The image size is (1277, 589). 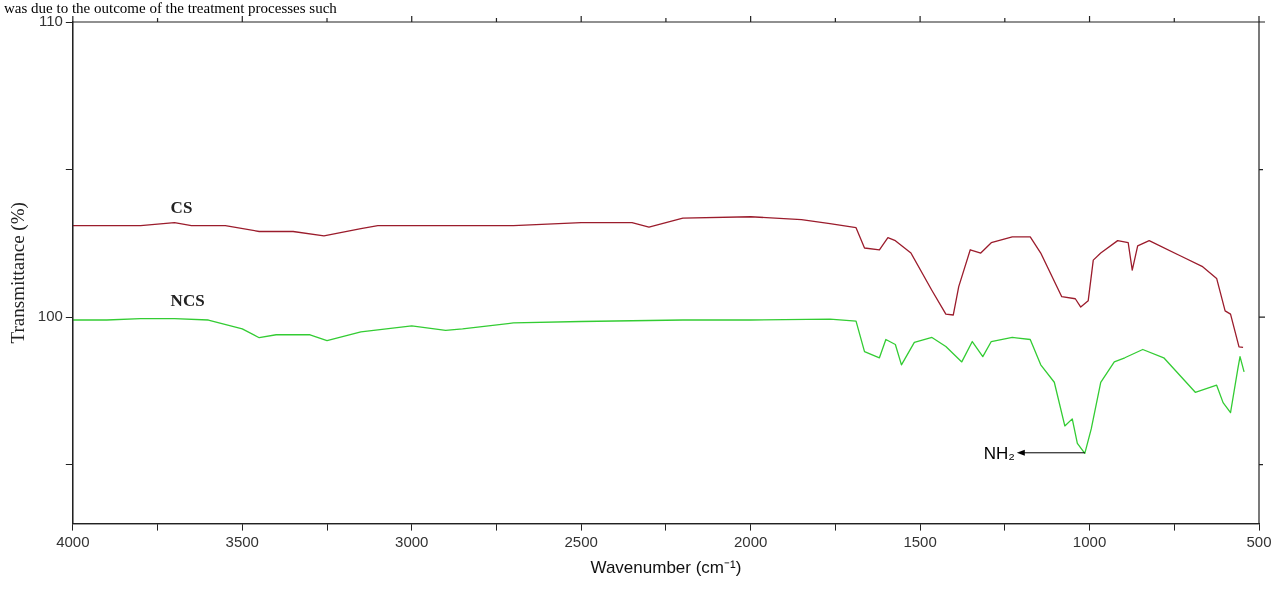 I want to click on x-axis-title: Wavenumber (cm⁻¹), so click(x=666, y=568).